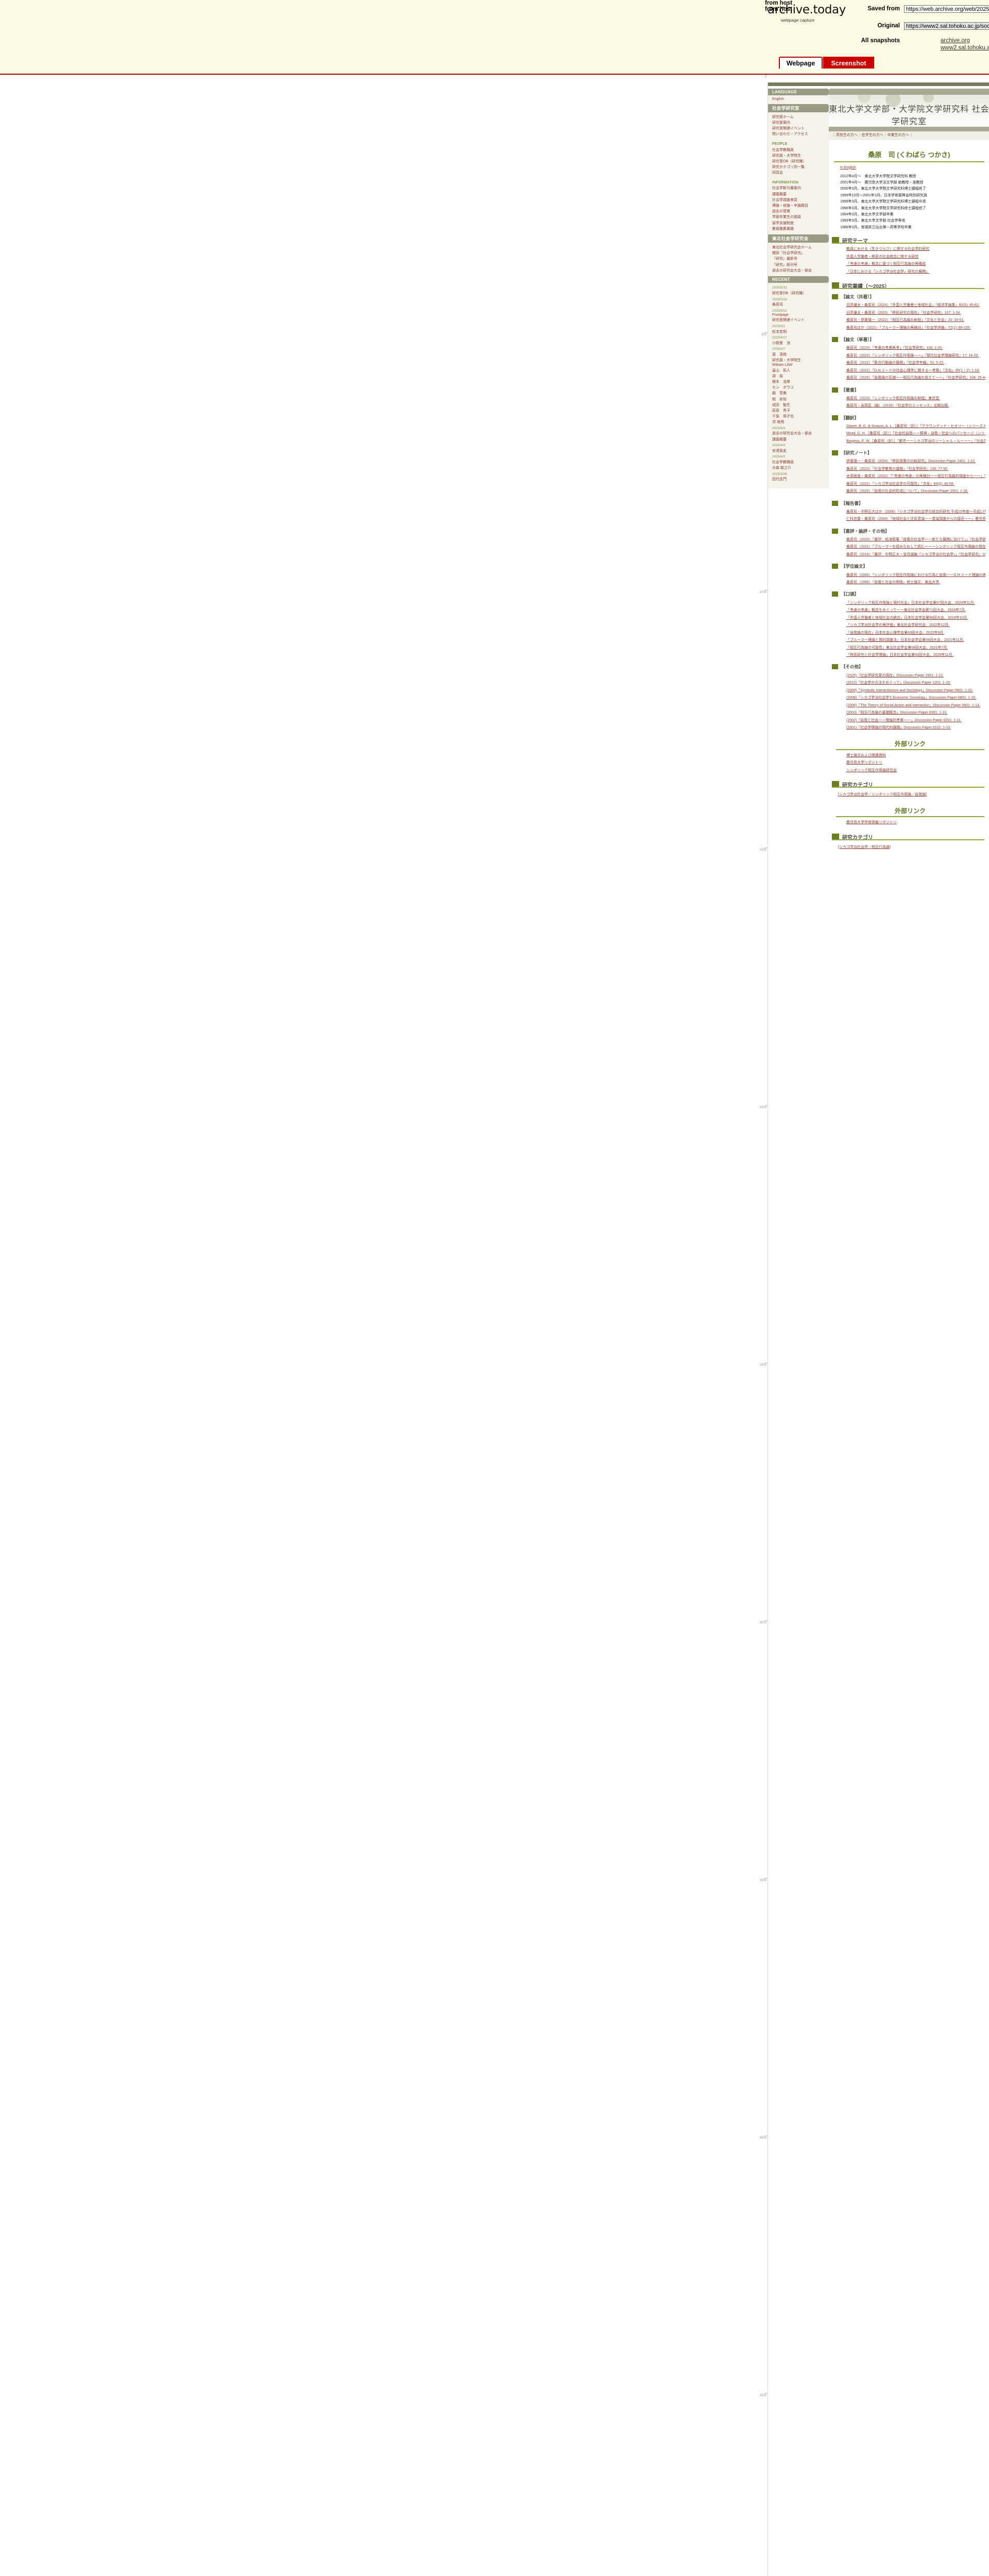 The width and height of the screenshot is (989, 2576). Describe the element at coordinates (781, 405) in the screenshot. I see `sidebar-recent-link: 成田 魁生` at that location.